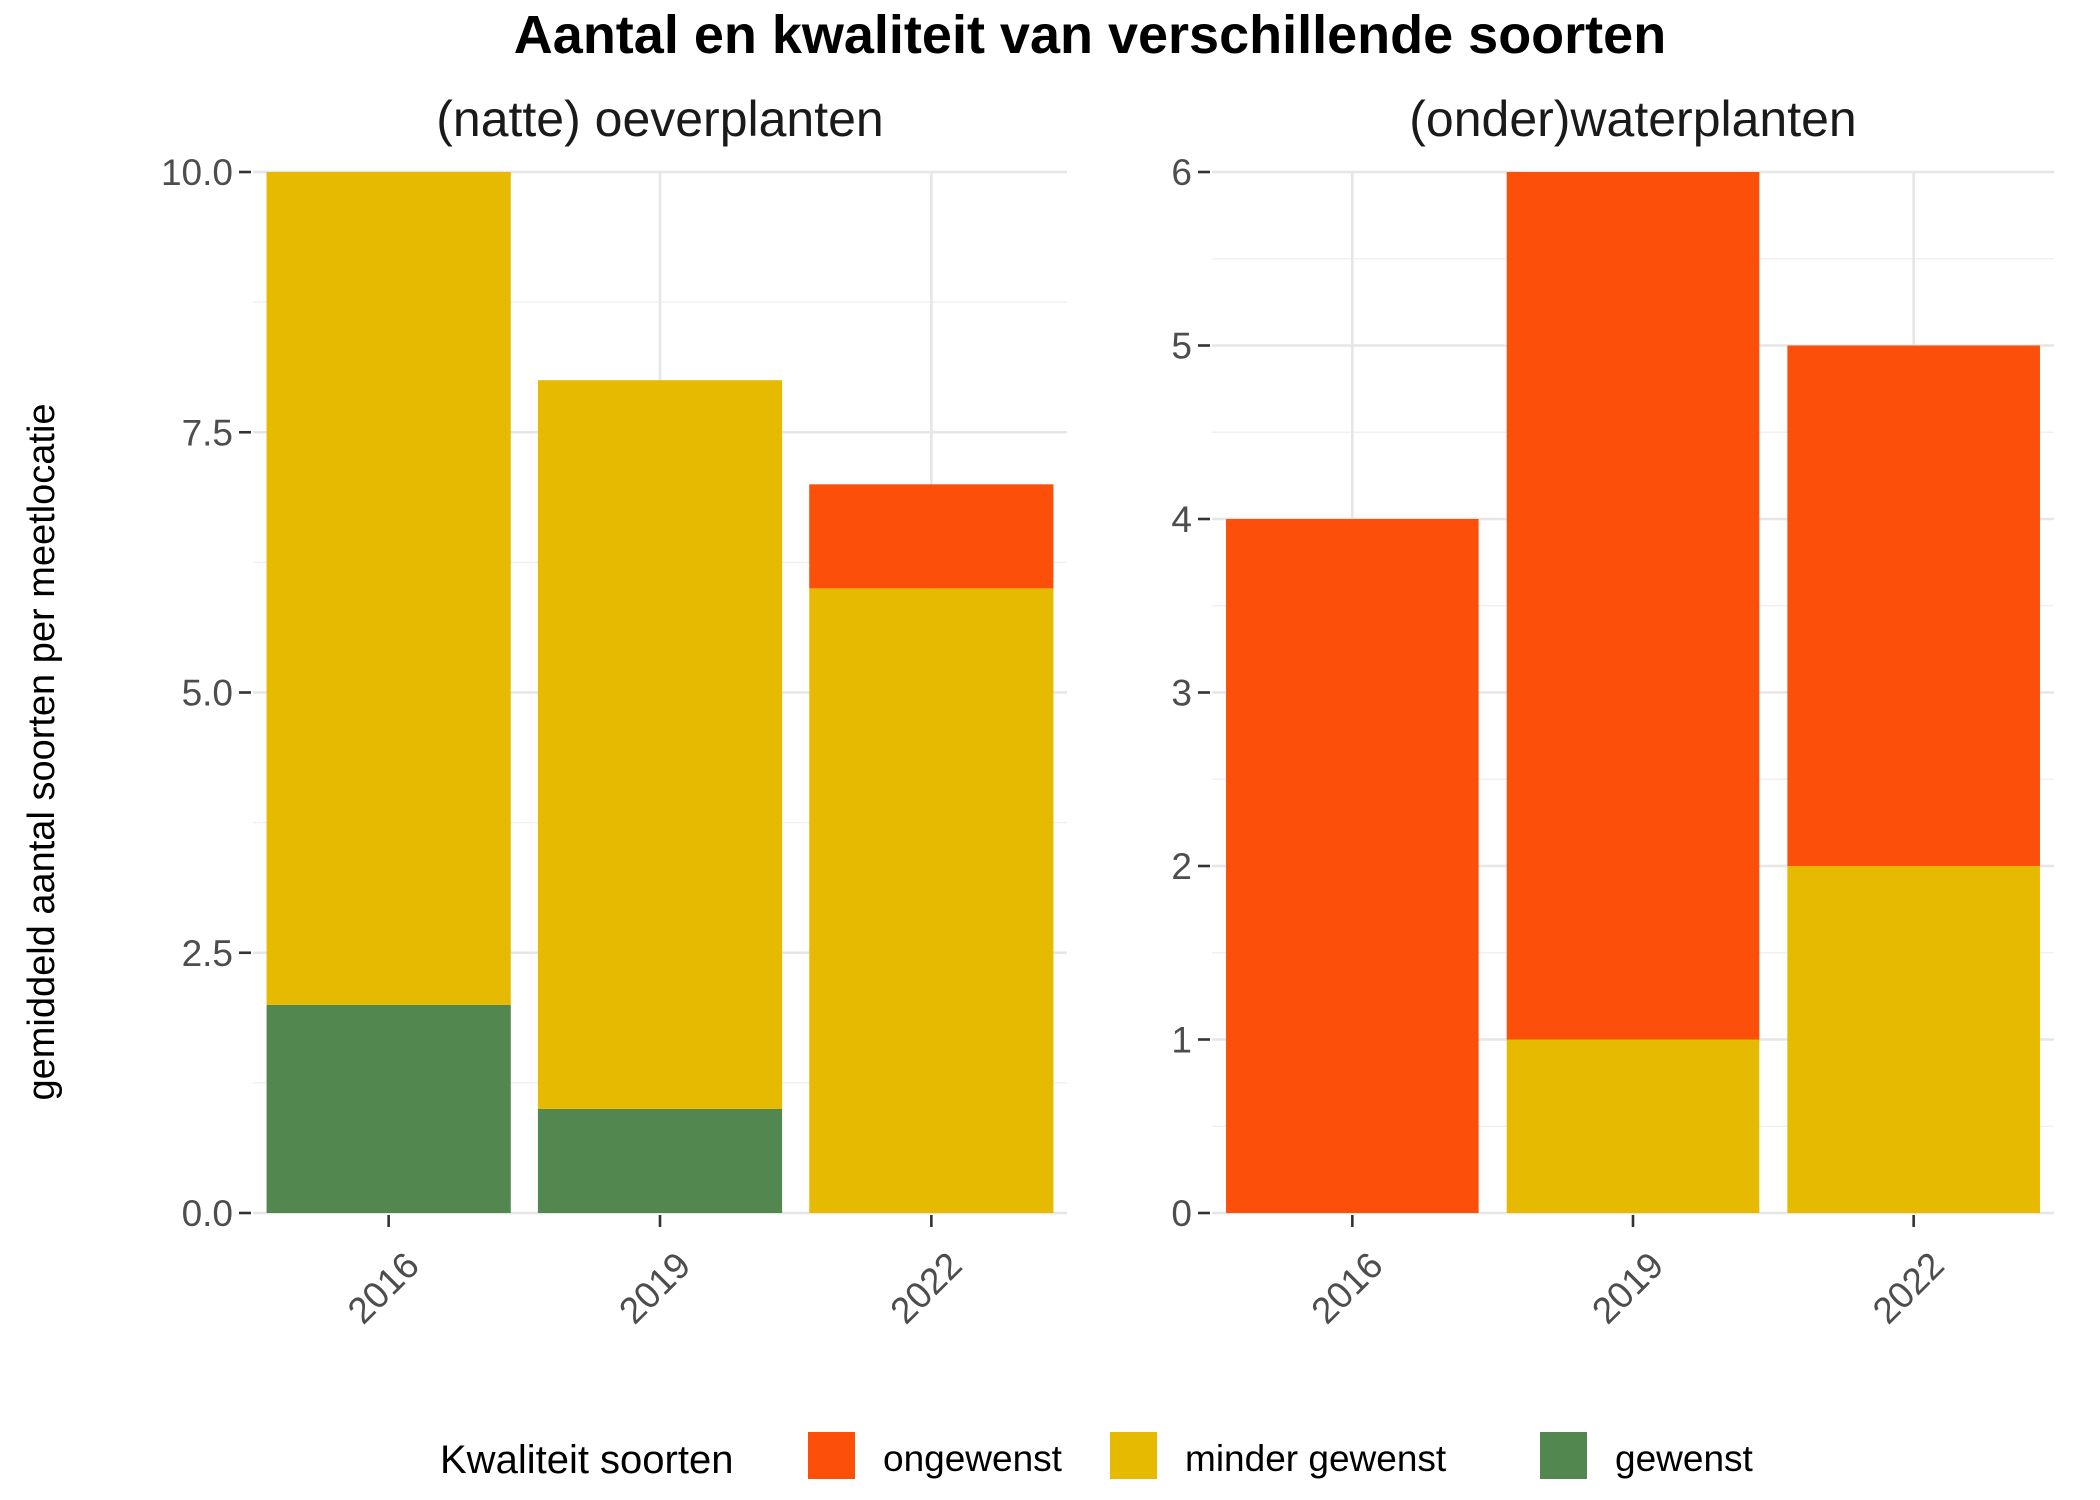  I want to click on legend-key-ongewenst, so click(831, 1455).